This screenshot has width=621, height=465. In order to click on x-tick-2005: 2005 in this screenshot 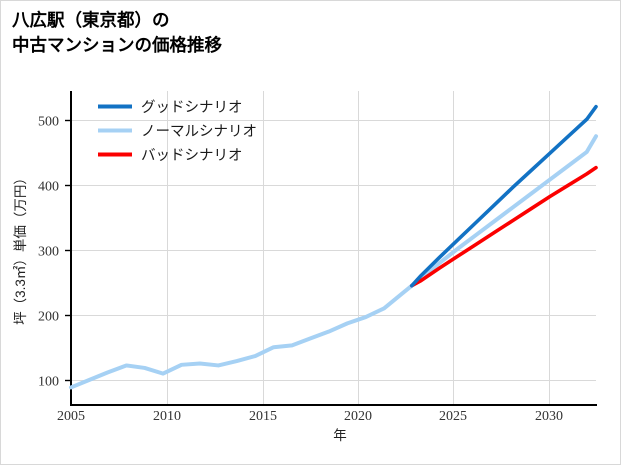, I will do `click(71, 416)`.